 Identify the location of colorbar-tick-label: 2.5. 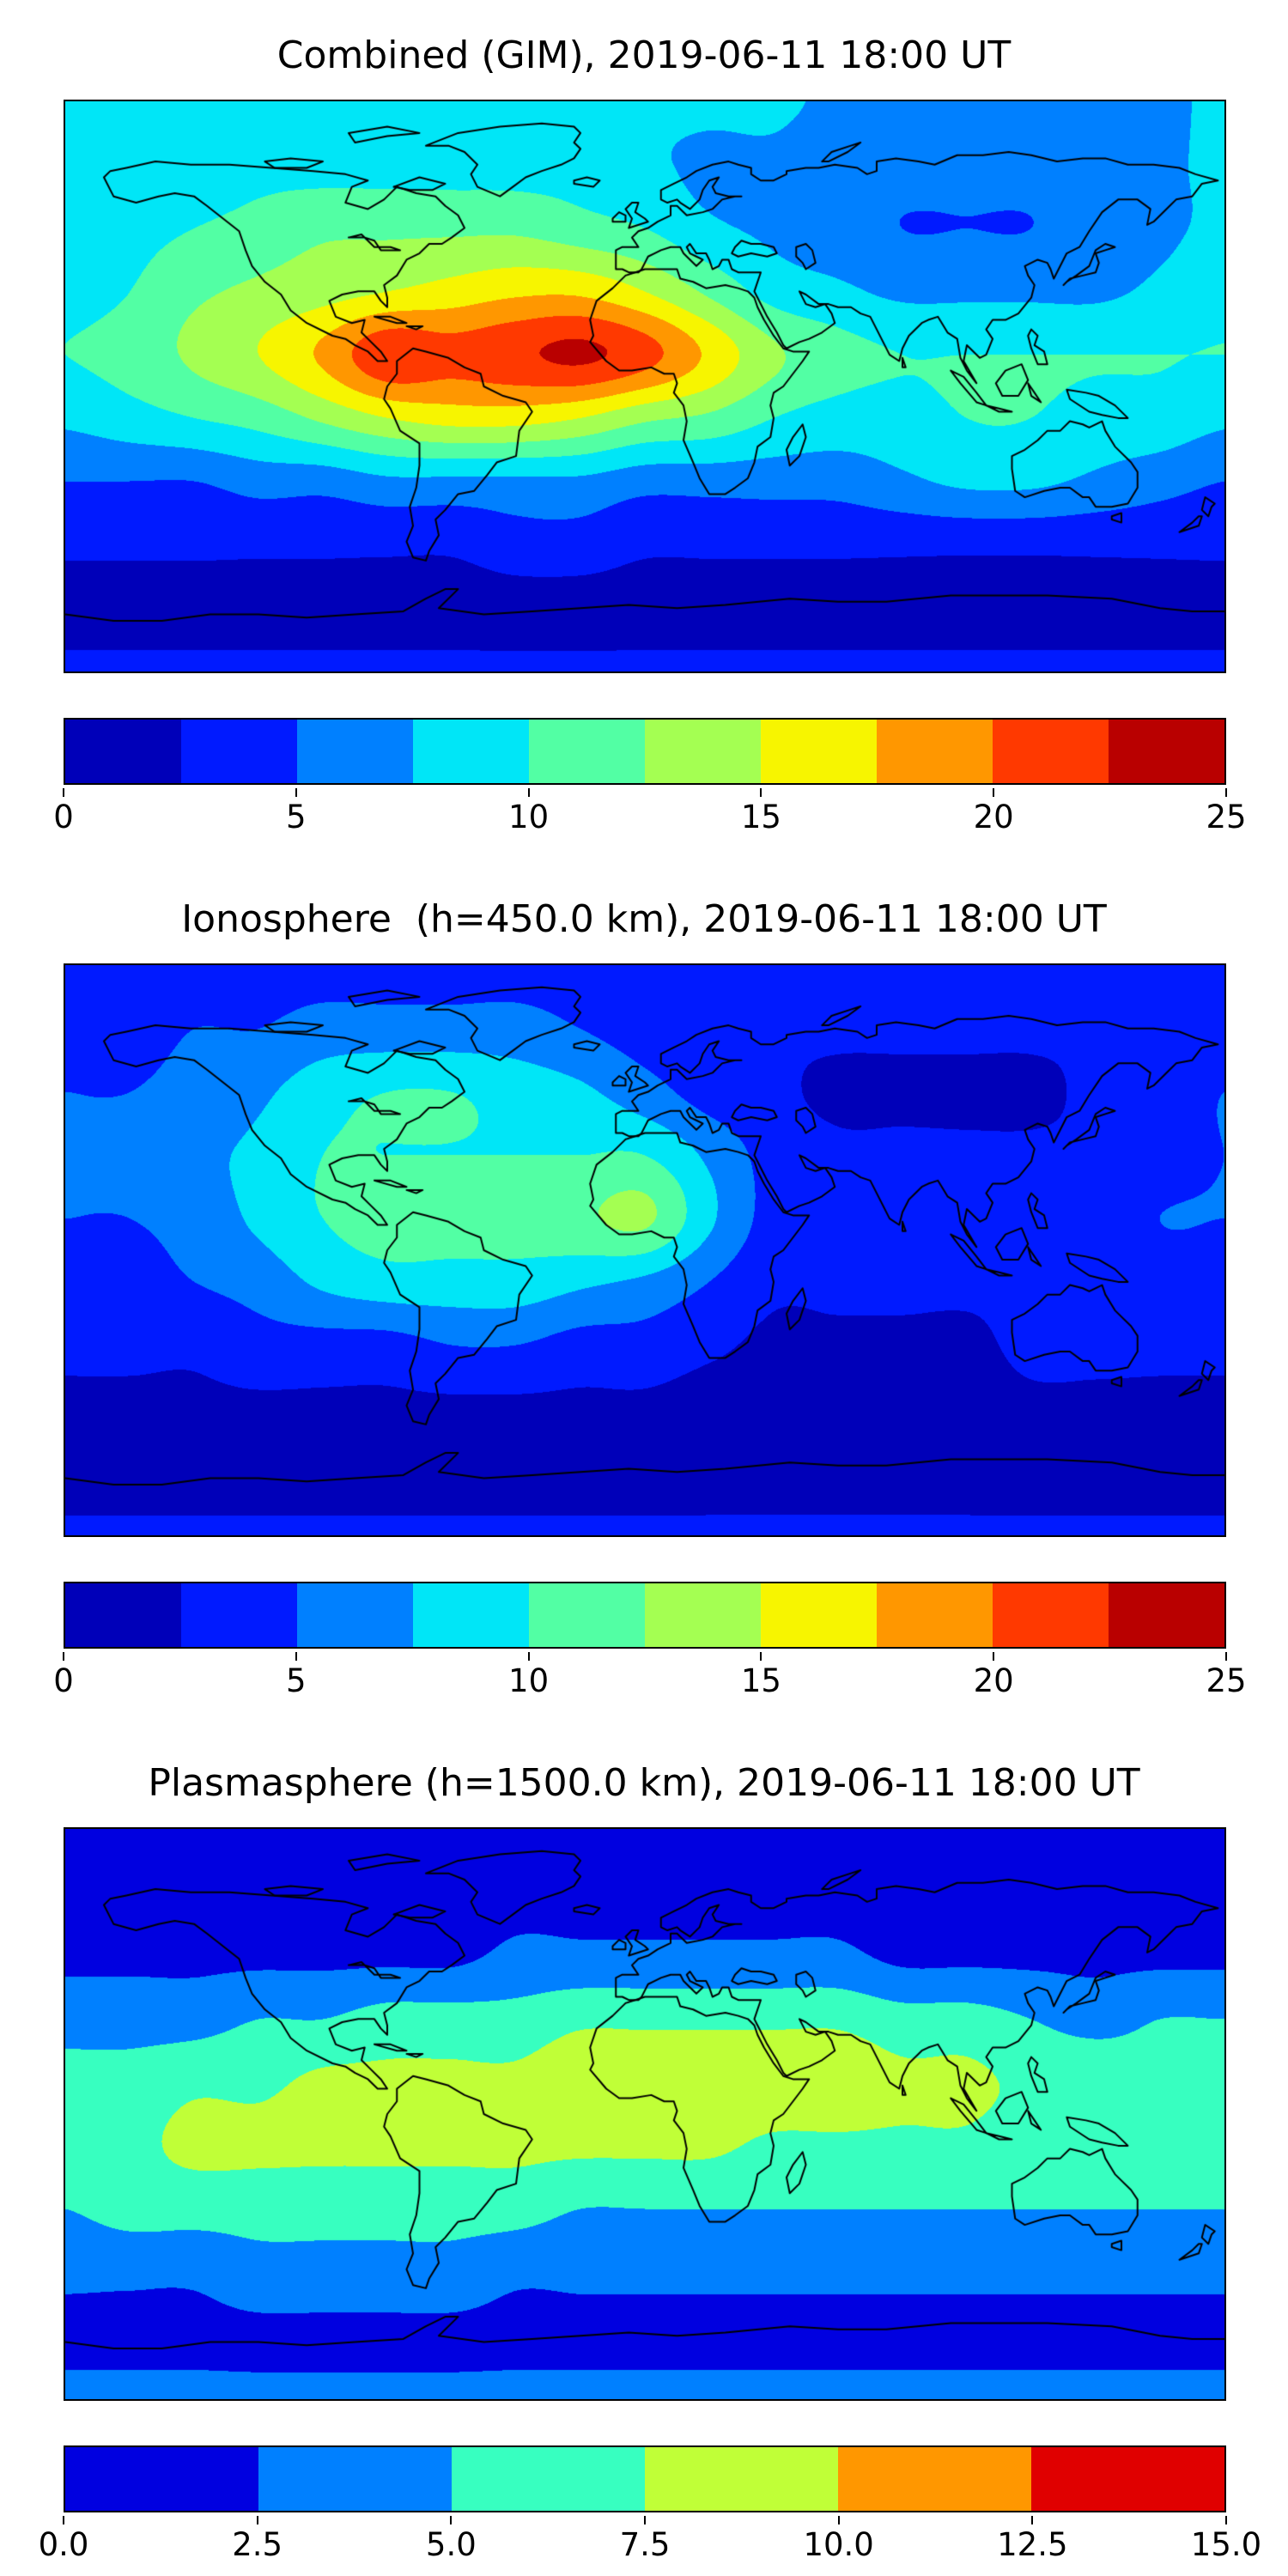
(258, 2544).